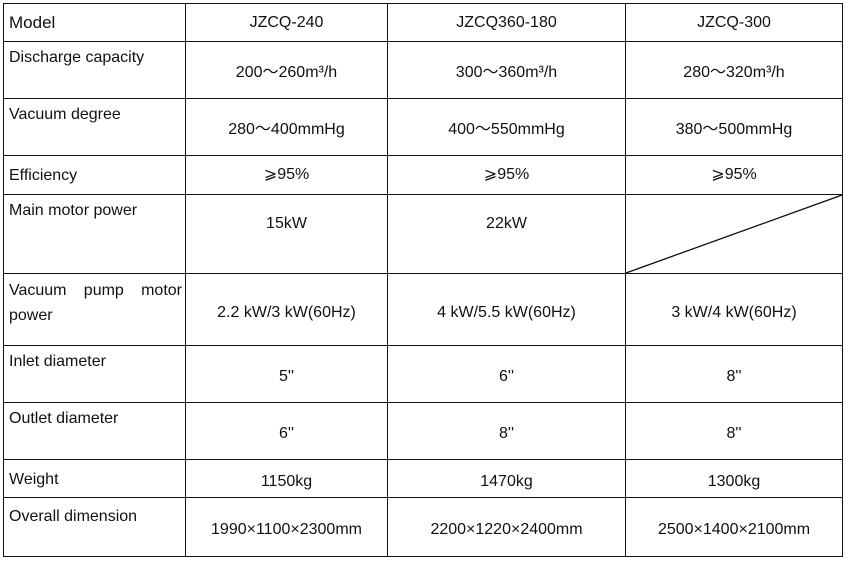  What do you see at coordinates (94, 478) in the screenshot?
I see `row-label: Weight` at bounding box center [94, 478].